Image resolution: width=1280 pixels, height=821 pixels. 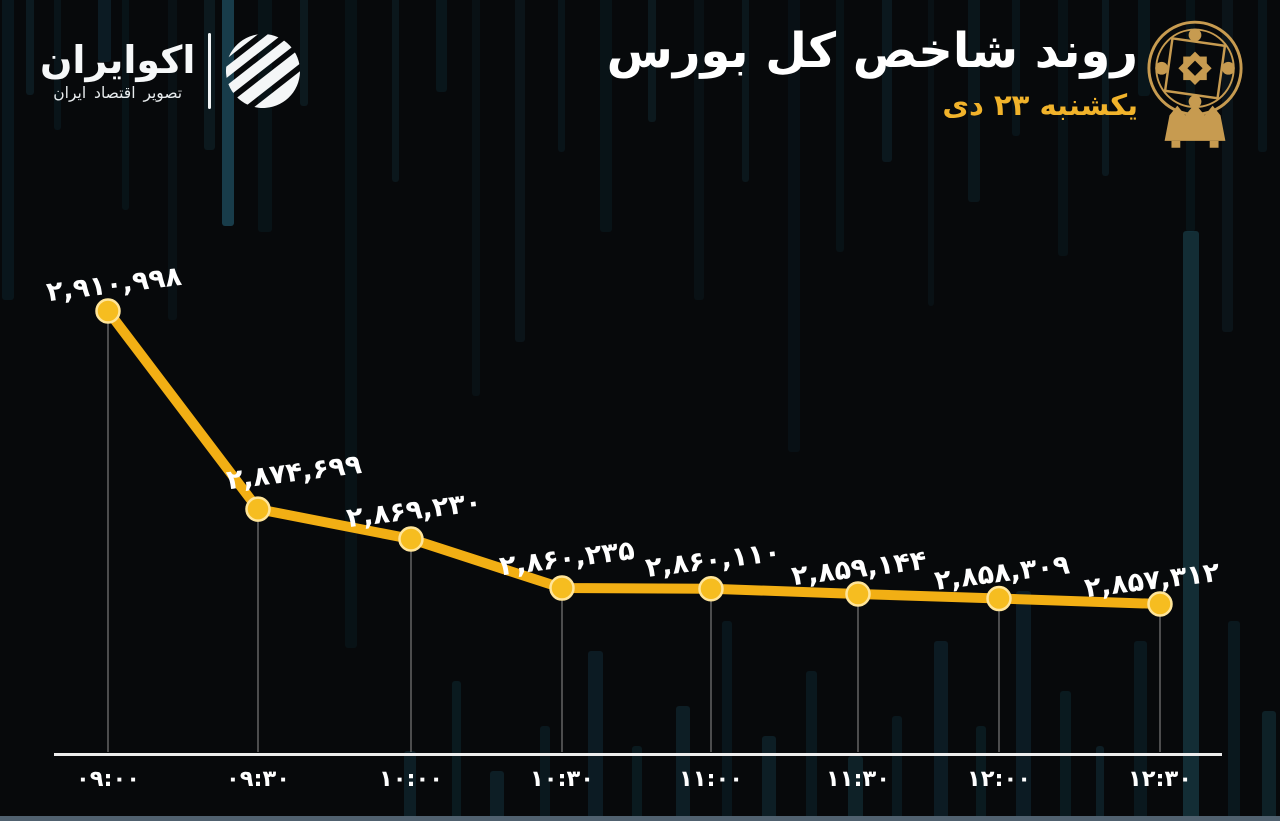 I want to click on value-label: ۲,۸۶۰,۲۳۵, so click(x=567, y=558).